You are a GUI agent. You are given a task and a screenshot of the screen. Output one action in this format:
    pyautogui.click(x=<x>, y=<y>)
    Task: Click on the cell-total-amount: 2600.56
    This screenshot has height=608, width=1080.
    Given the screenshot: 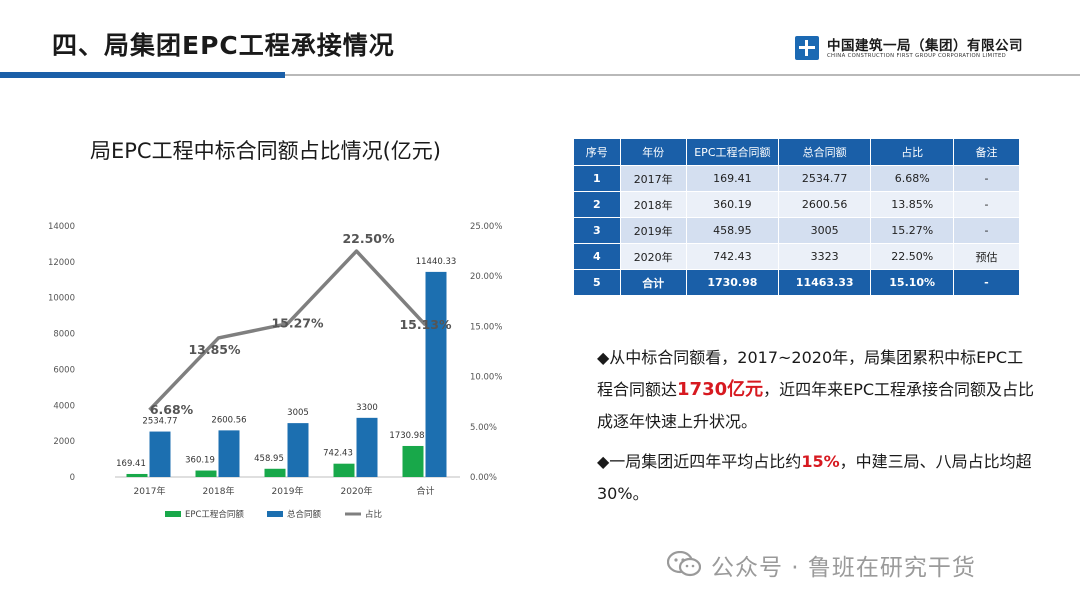 What is the action you would take?
    pyautogui.click(x=824, y=204)
    